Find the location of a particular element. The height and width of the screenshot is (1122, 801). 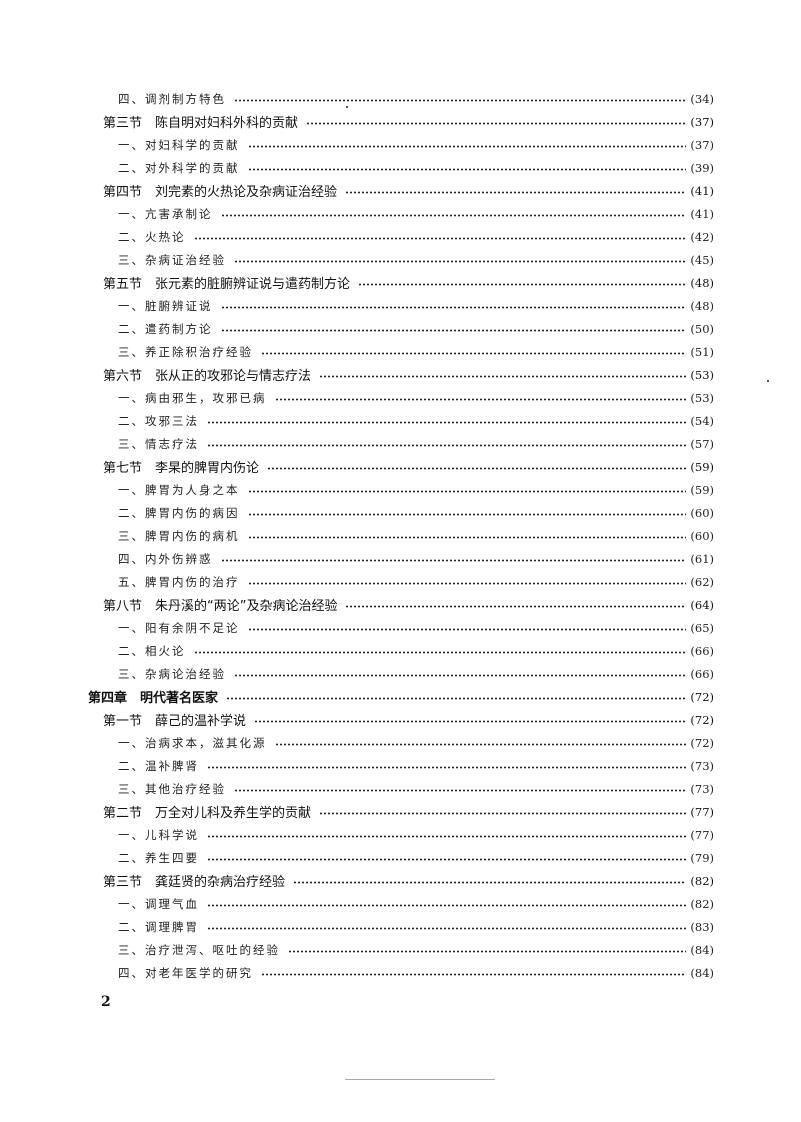

toc-item-entry: 四、调剂制方特色 (34) is located at coordinates (401, 98).